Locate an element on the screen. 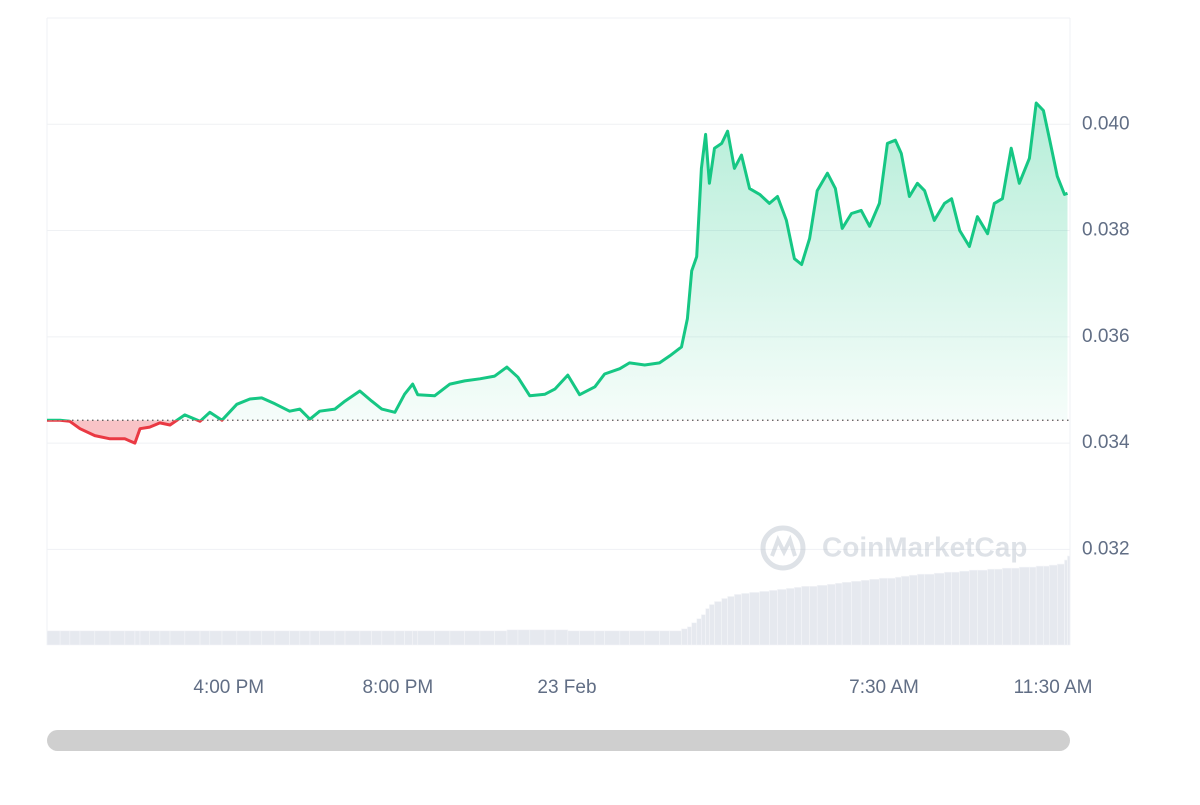 The width and height of the screenshot is (1200, 805). x-tick-label: 7:30 AM is located at coordinates (884, 687).